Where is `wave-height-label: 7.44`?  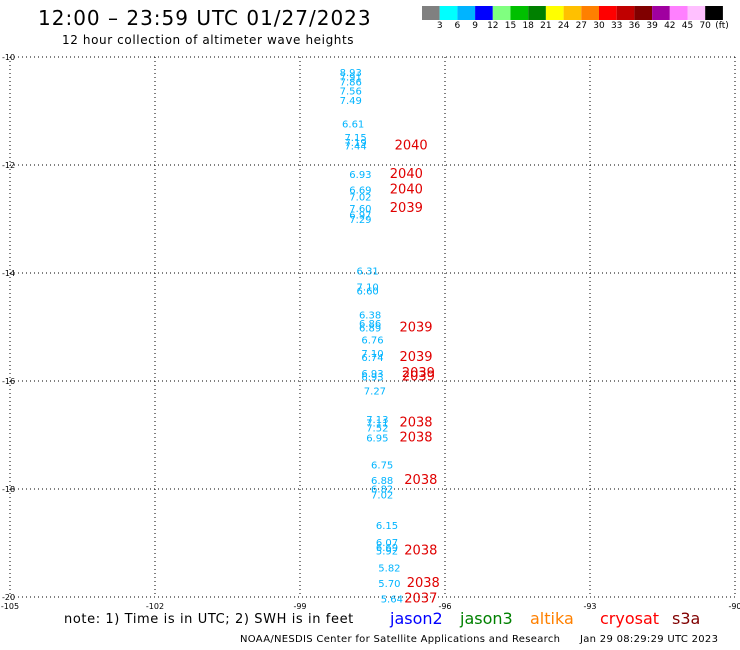 wave-height-label: 7.44 is located at coordinates (355, 147).